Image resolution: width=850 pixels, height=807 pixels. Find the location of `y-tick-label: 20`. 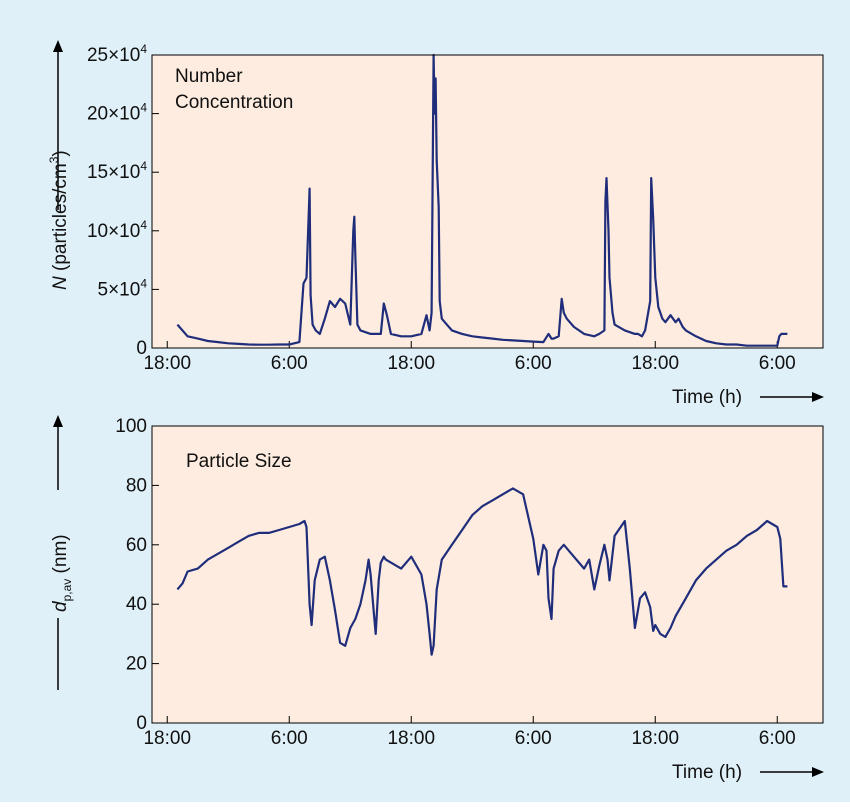

y-tick-label: 20 is located at coordinates (136, 664).